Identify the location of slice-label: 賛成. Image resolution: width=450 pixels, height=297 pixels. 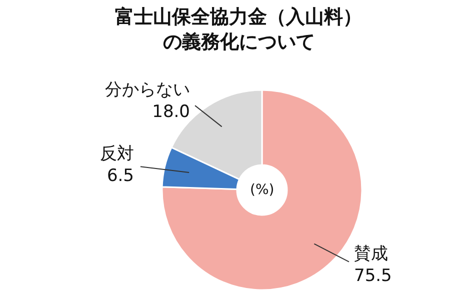
(371, 254).